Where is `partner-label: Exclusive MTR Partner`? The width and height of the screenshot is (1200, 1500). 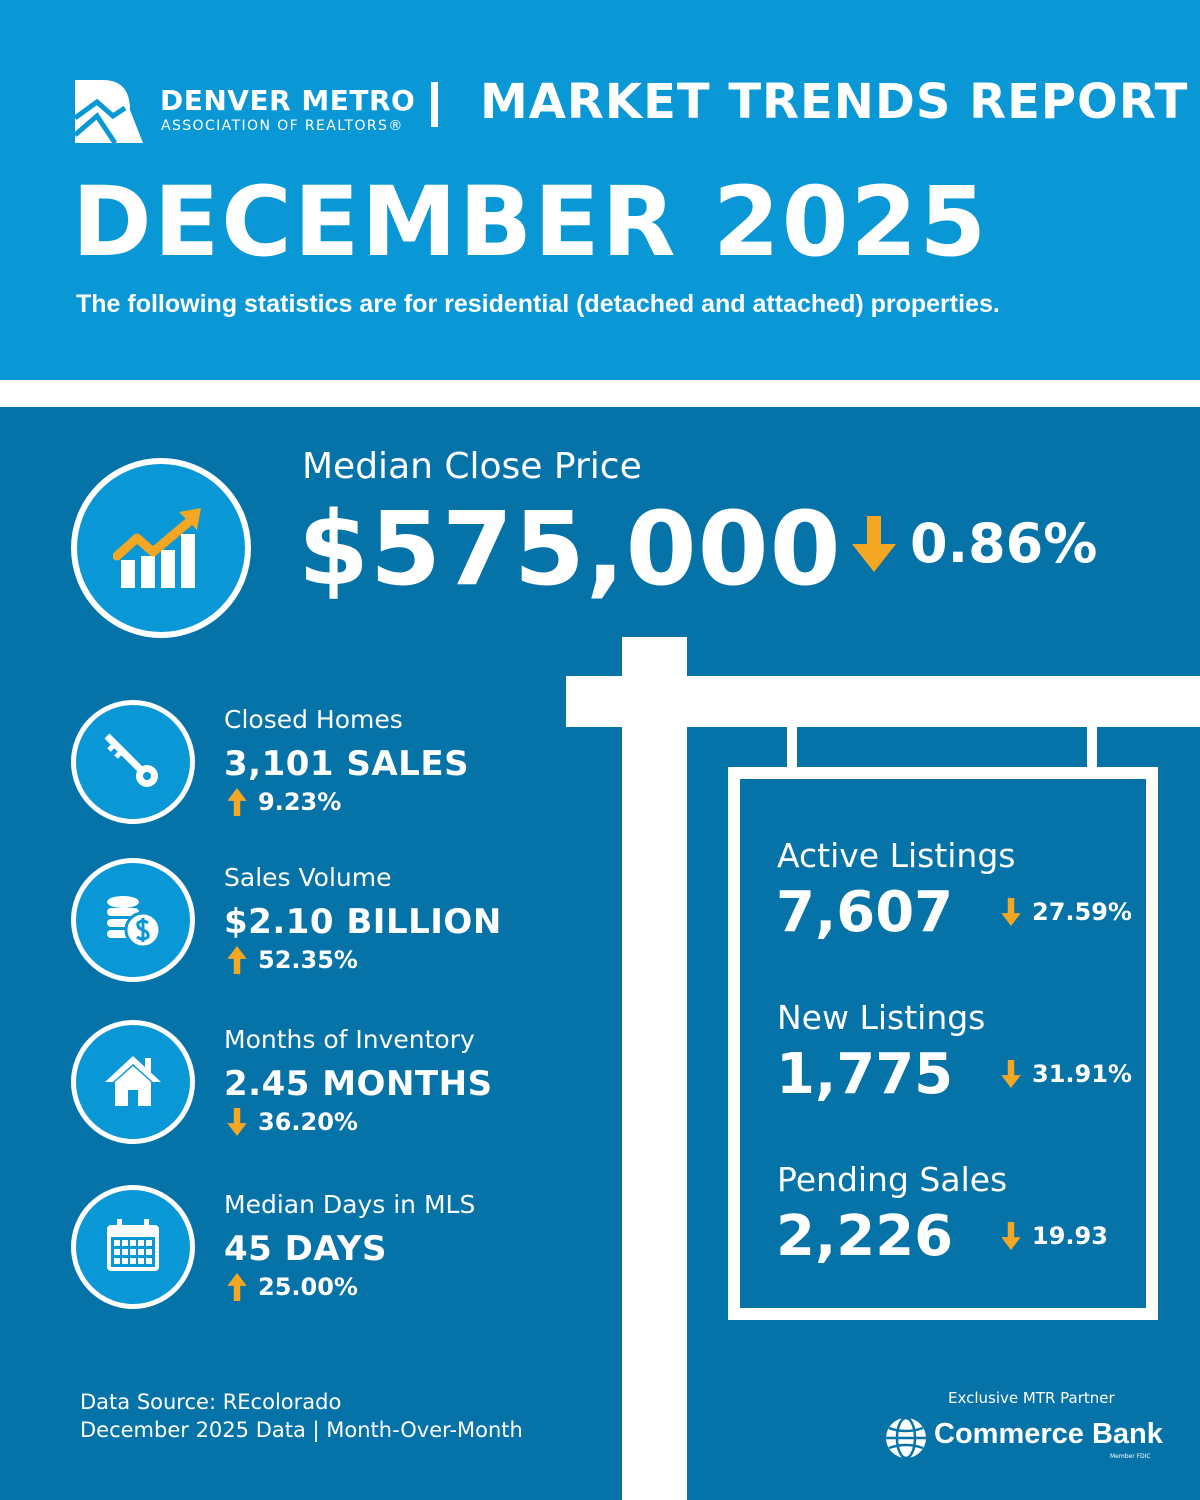 partner-label: Exclusive MTR Partner is located at coordinates (1031, 1398).